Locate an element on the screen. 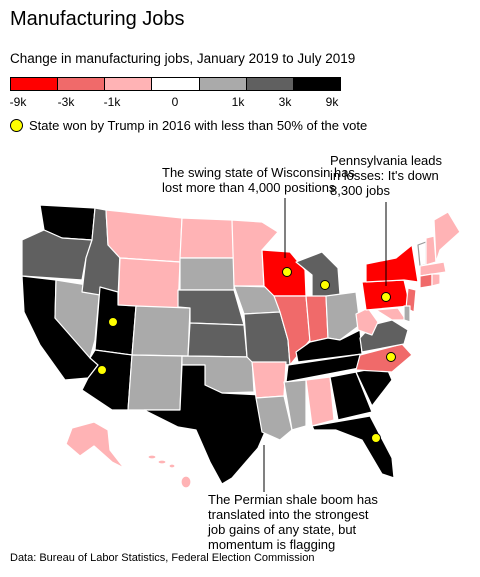 This screenshot has height=577, width=480. state-LA is located at coordinates (274, 418).